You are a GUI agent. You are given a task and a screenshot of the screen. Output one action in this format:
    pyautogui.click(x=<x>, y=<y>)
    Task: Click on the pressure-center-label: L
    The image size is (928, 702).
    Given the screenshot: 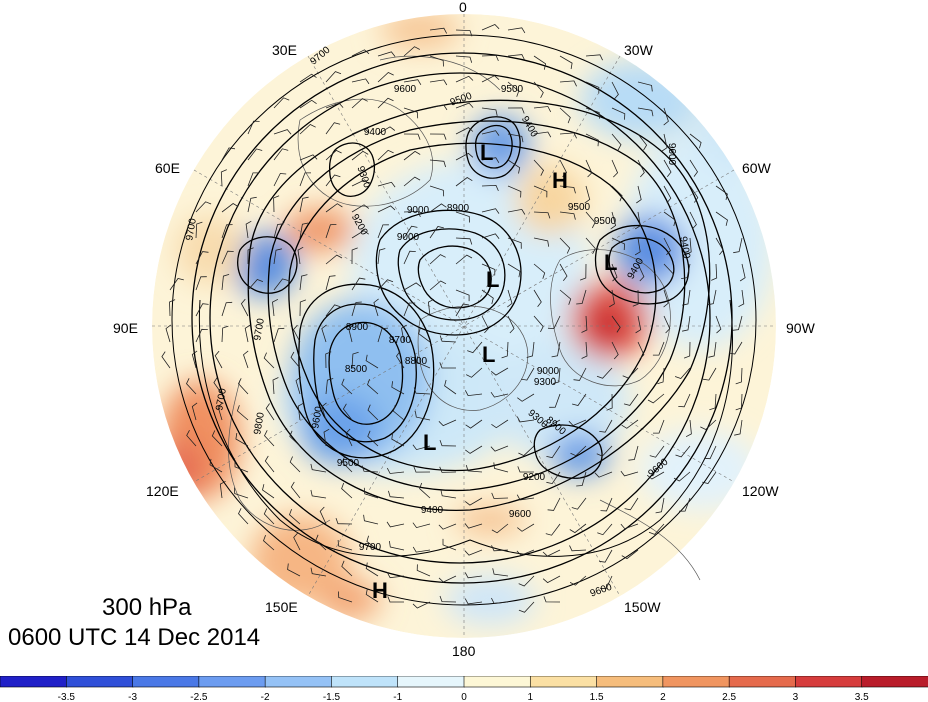 What is the action you would take?
    pyautogui.click(x=610, y=262)
    